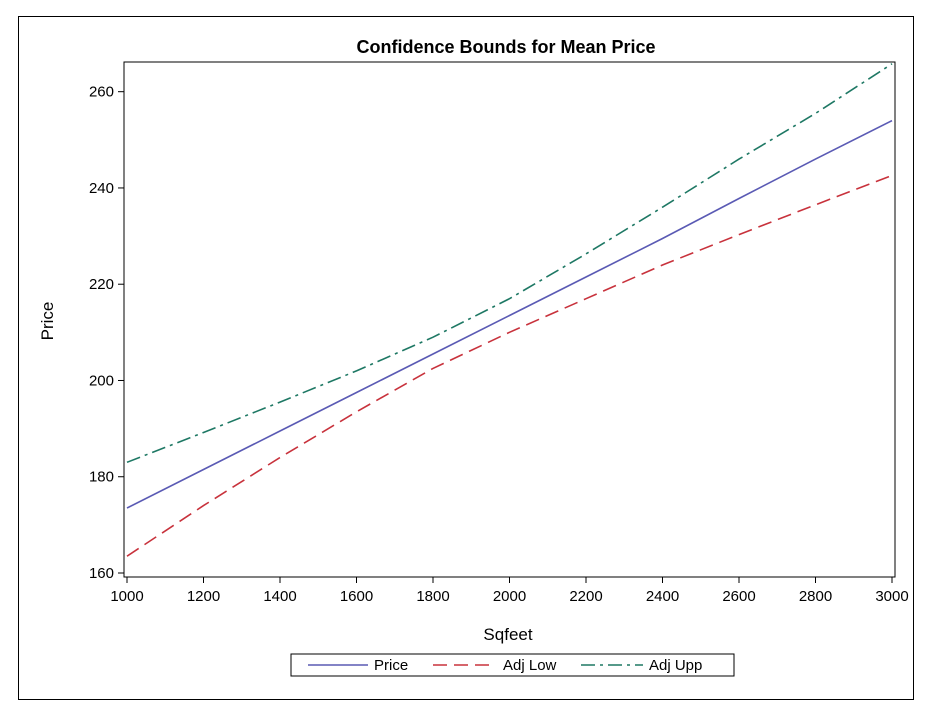  I want to click on y-tick-label: 200, so click(101, 380).